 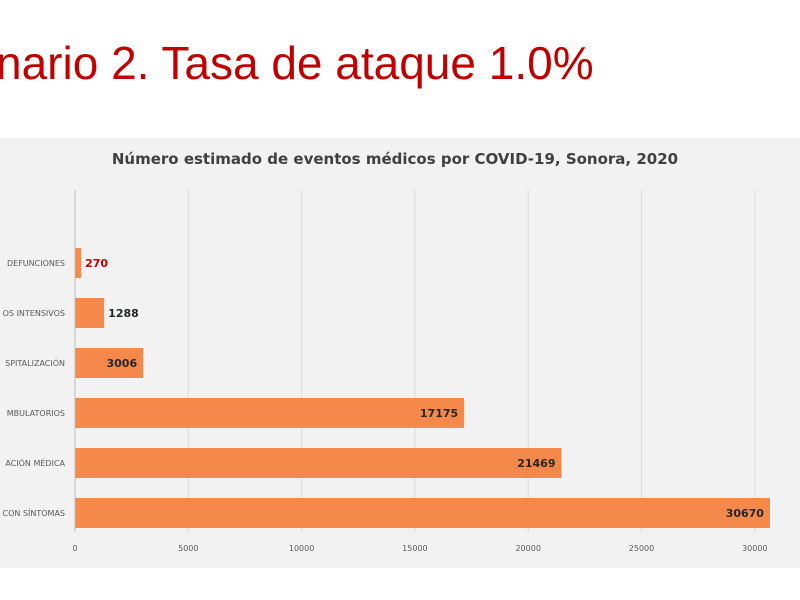 What do you see at coordinates (745, 513) in the screenshot?
I see `data-label: 30670` at bounding box center [745, 513].